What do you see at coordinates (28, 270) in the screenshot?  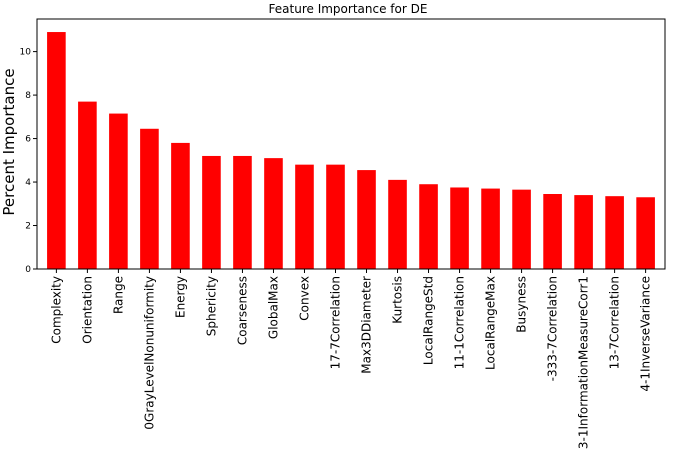 I see `y-tick-label: 0` at bounding box center [28, 270].